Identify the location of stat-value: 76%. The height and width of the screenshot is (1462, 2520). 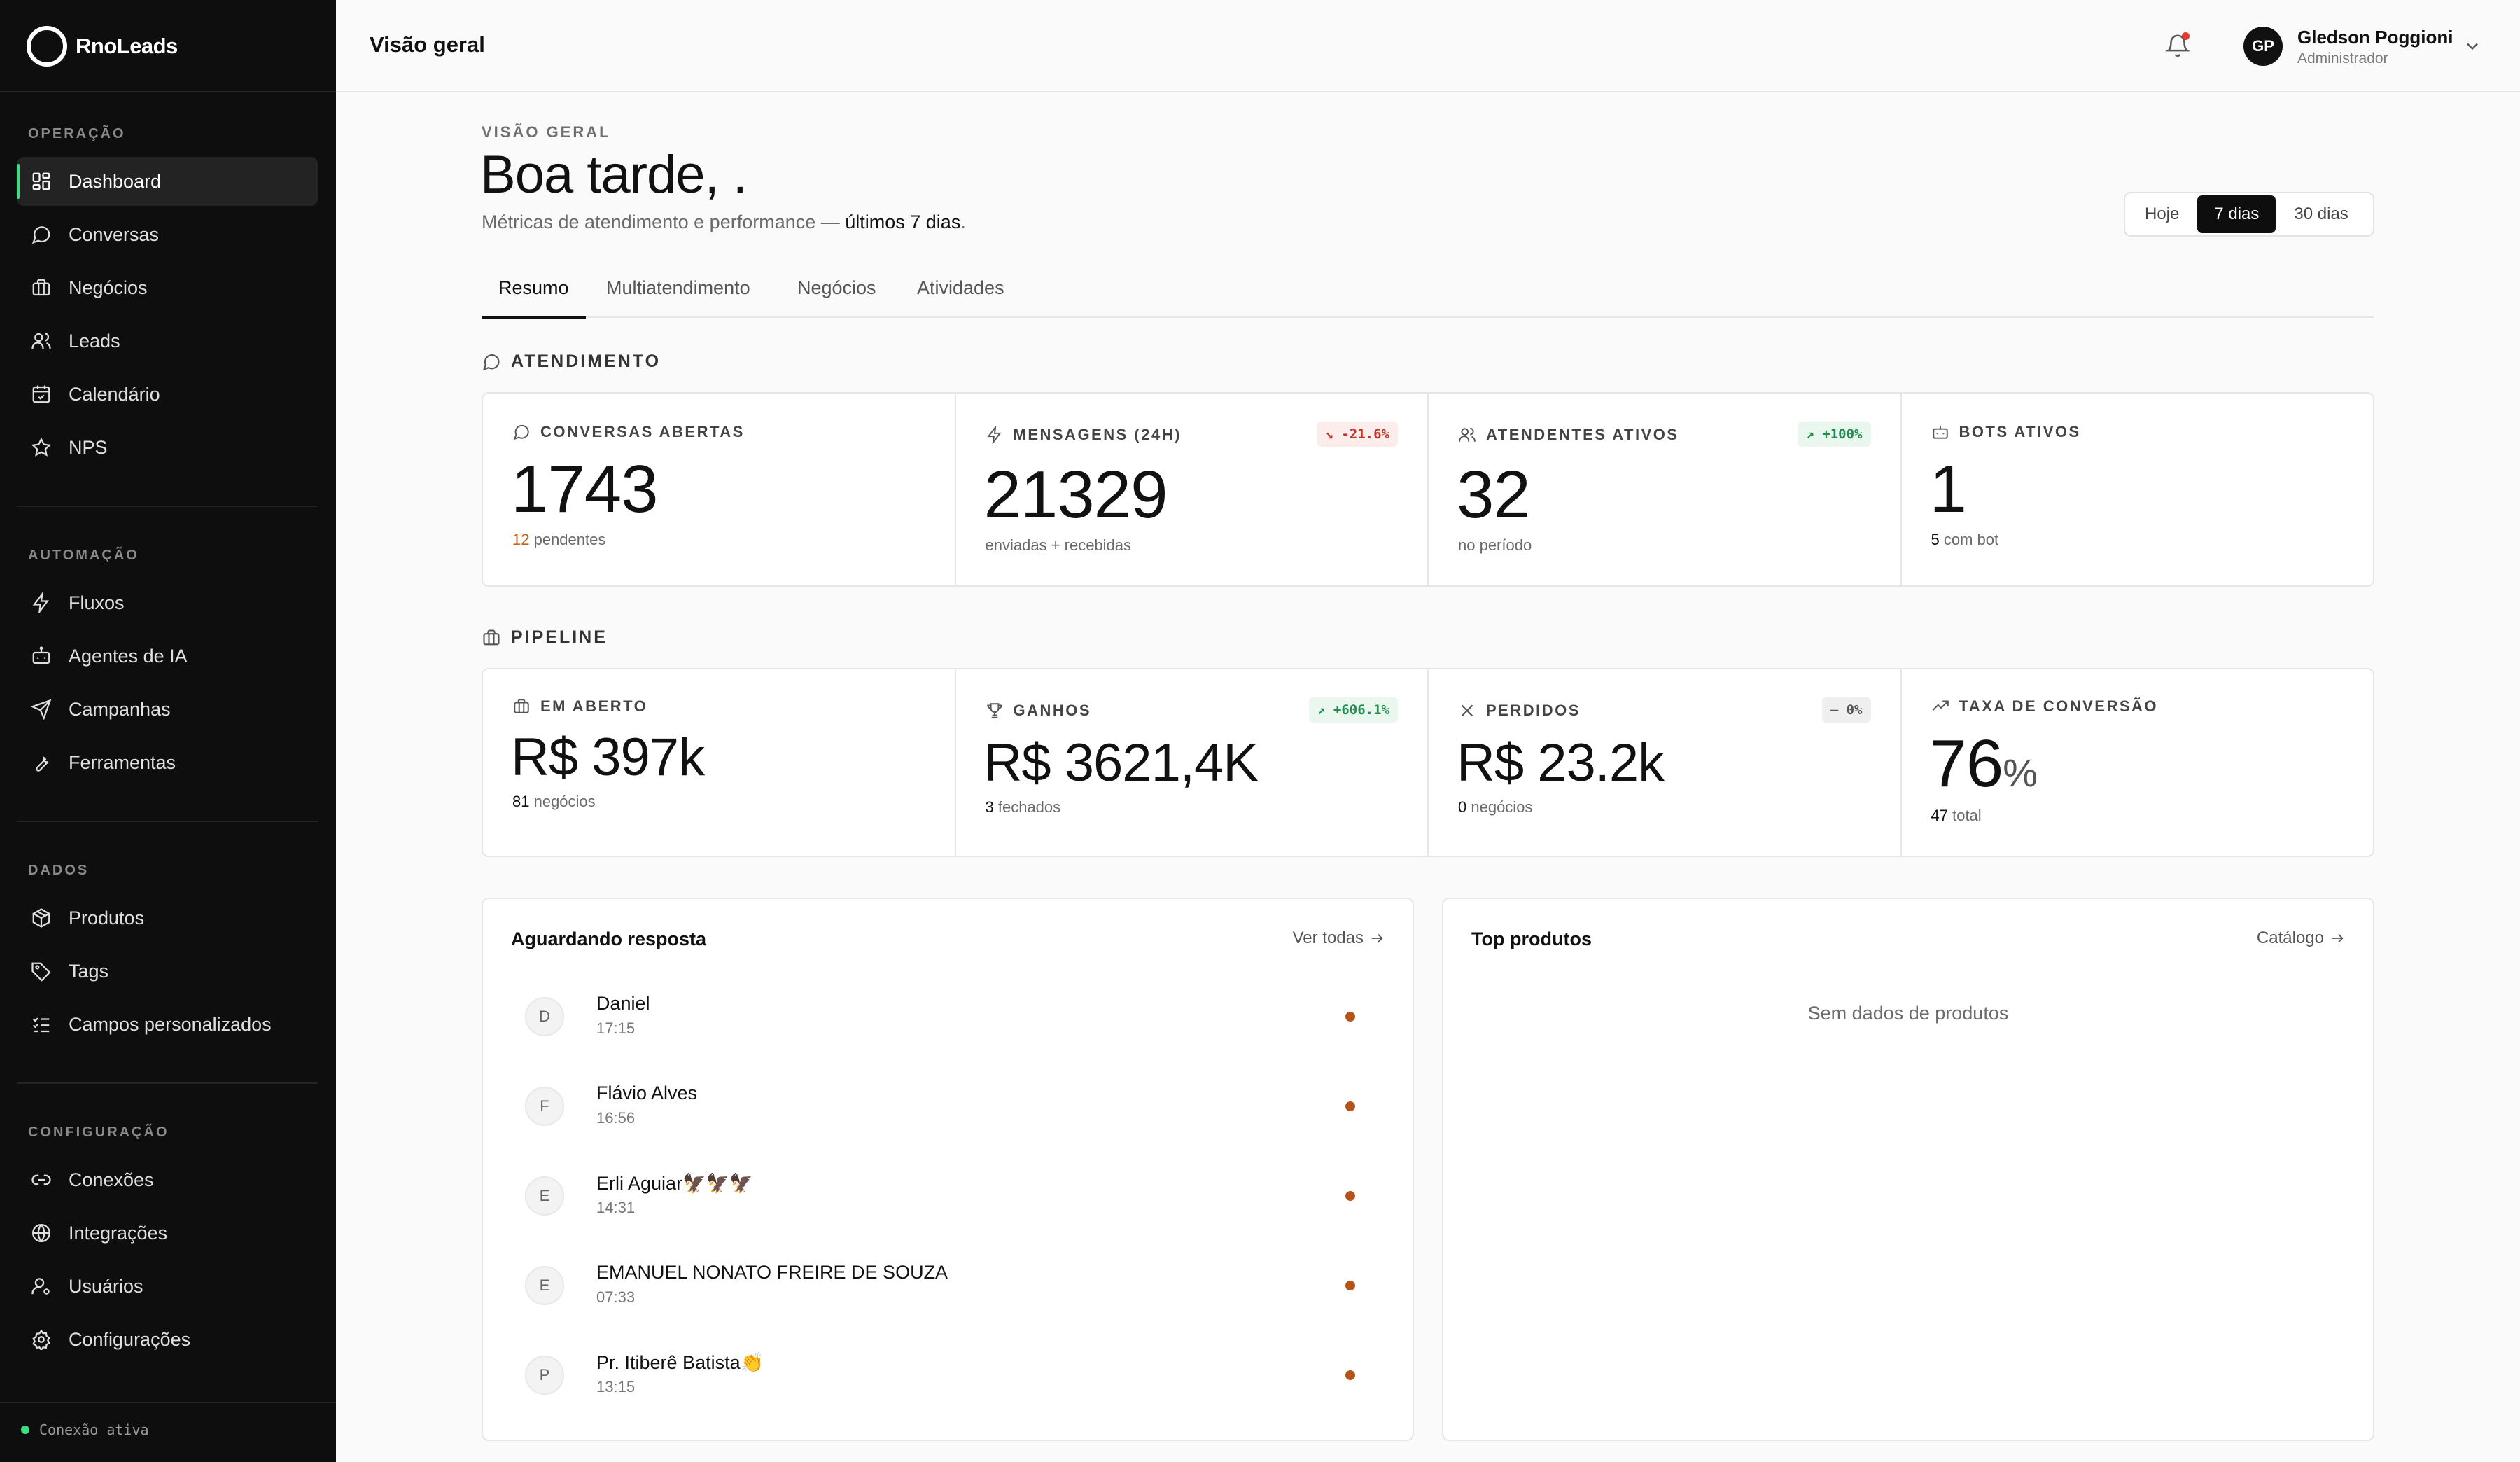
(1984, 763).